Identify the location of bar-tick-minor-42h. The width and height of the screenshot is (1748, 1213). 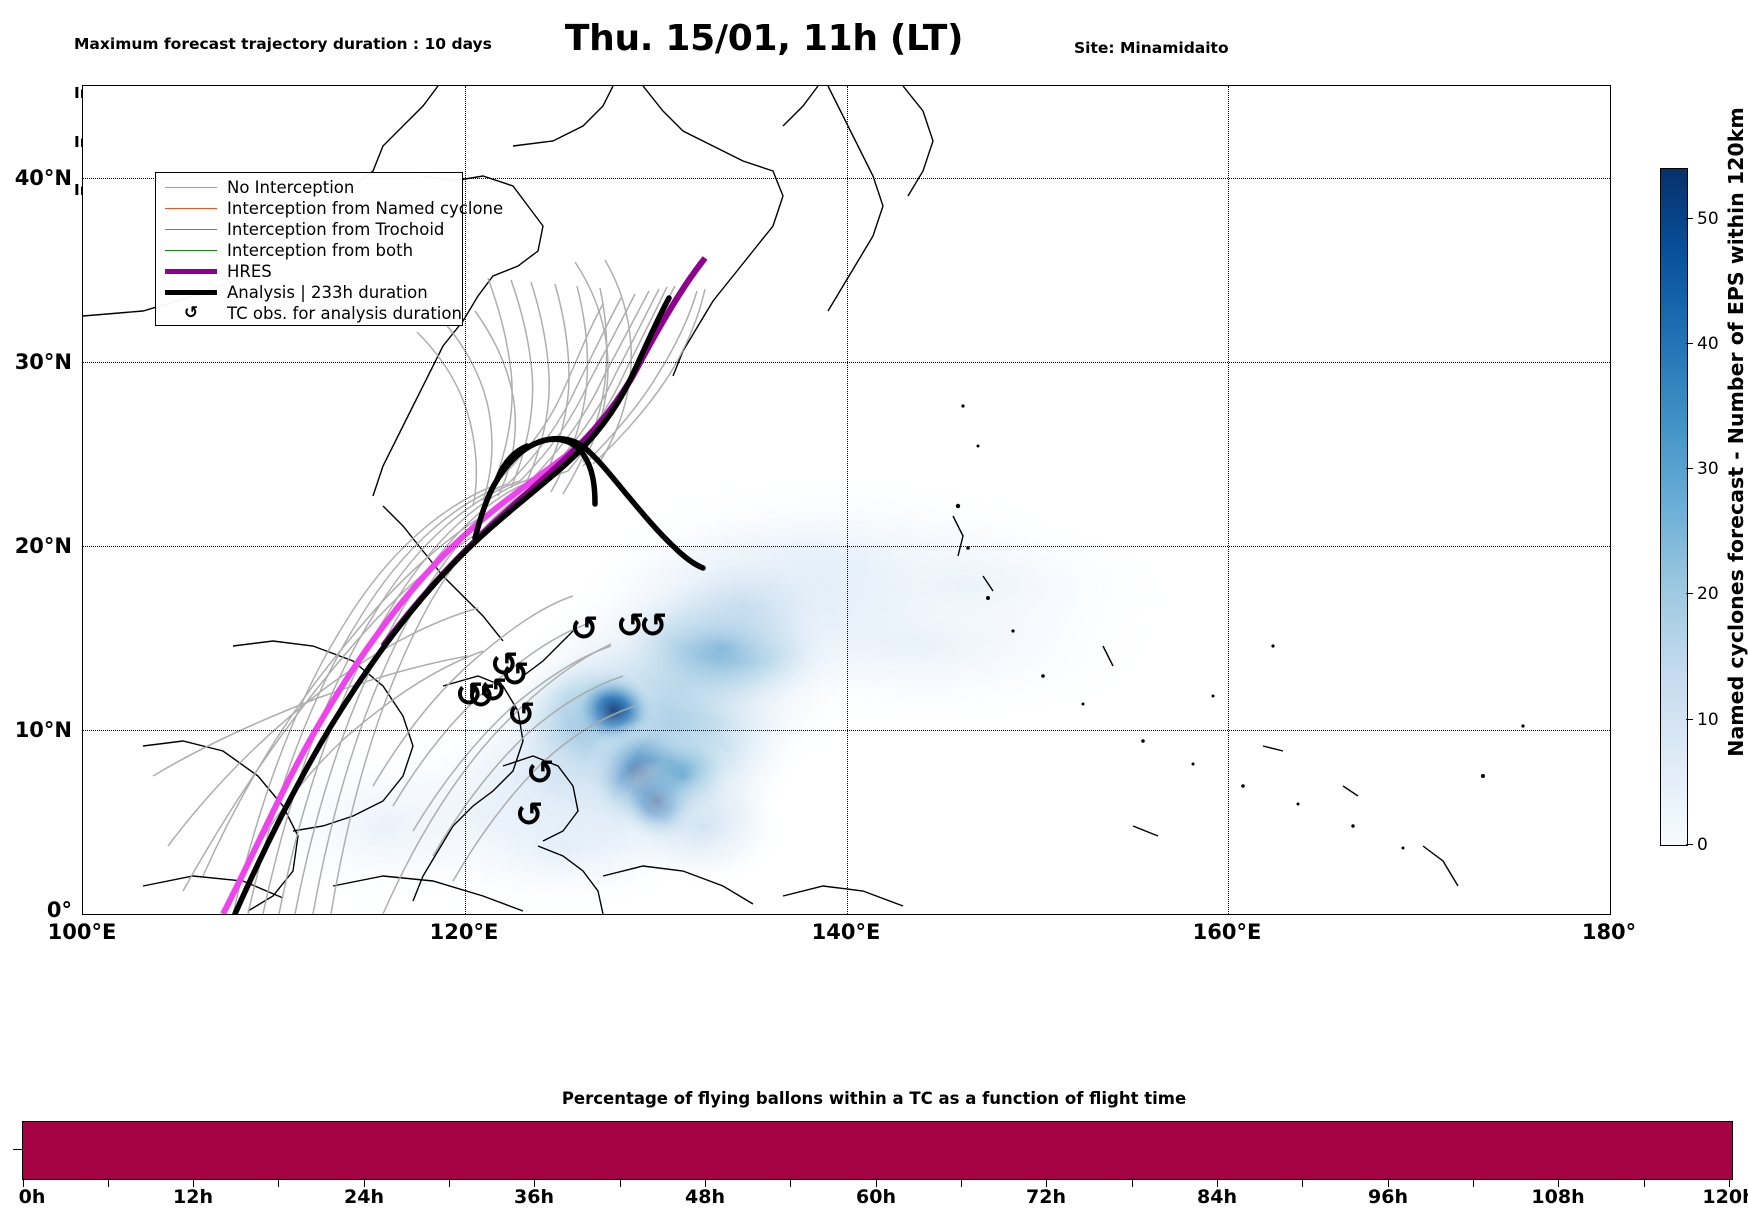
(620, 1182).